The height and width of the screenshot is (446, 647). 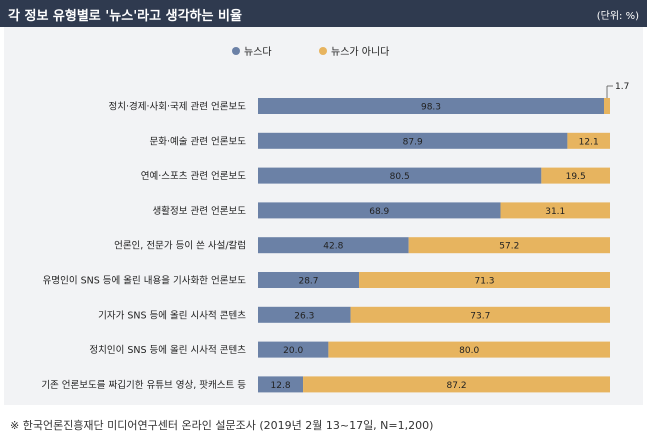 I want to click on data-label: 98.3, so click(x=431, y=108).